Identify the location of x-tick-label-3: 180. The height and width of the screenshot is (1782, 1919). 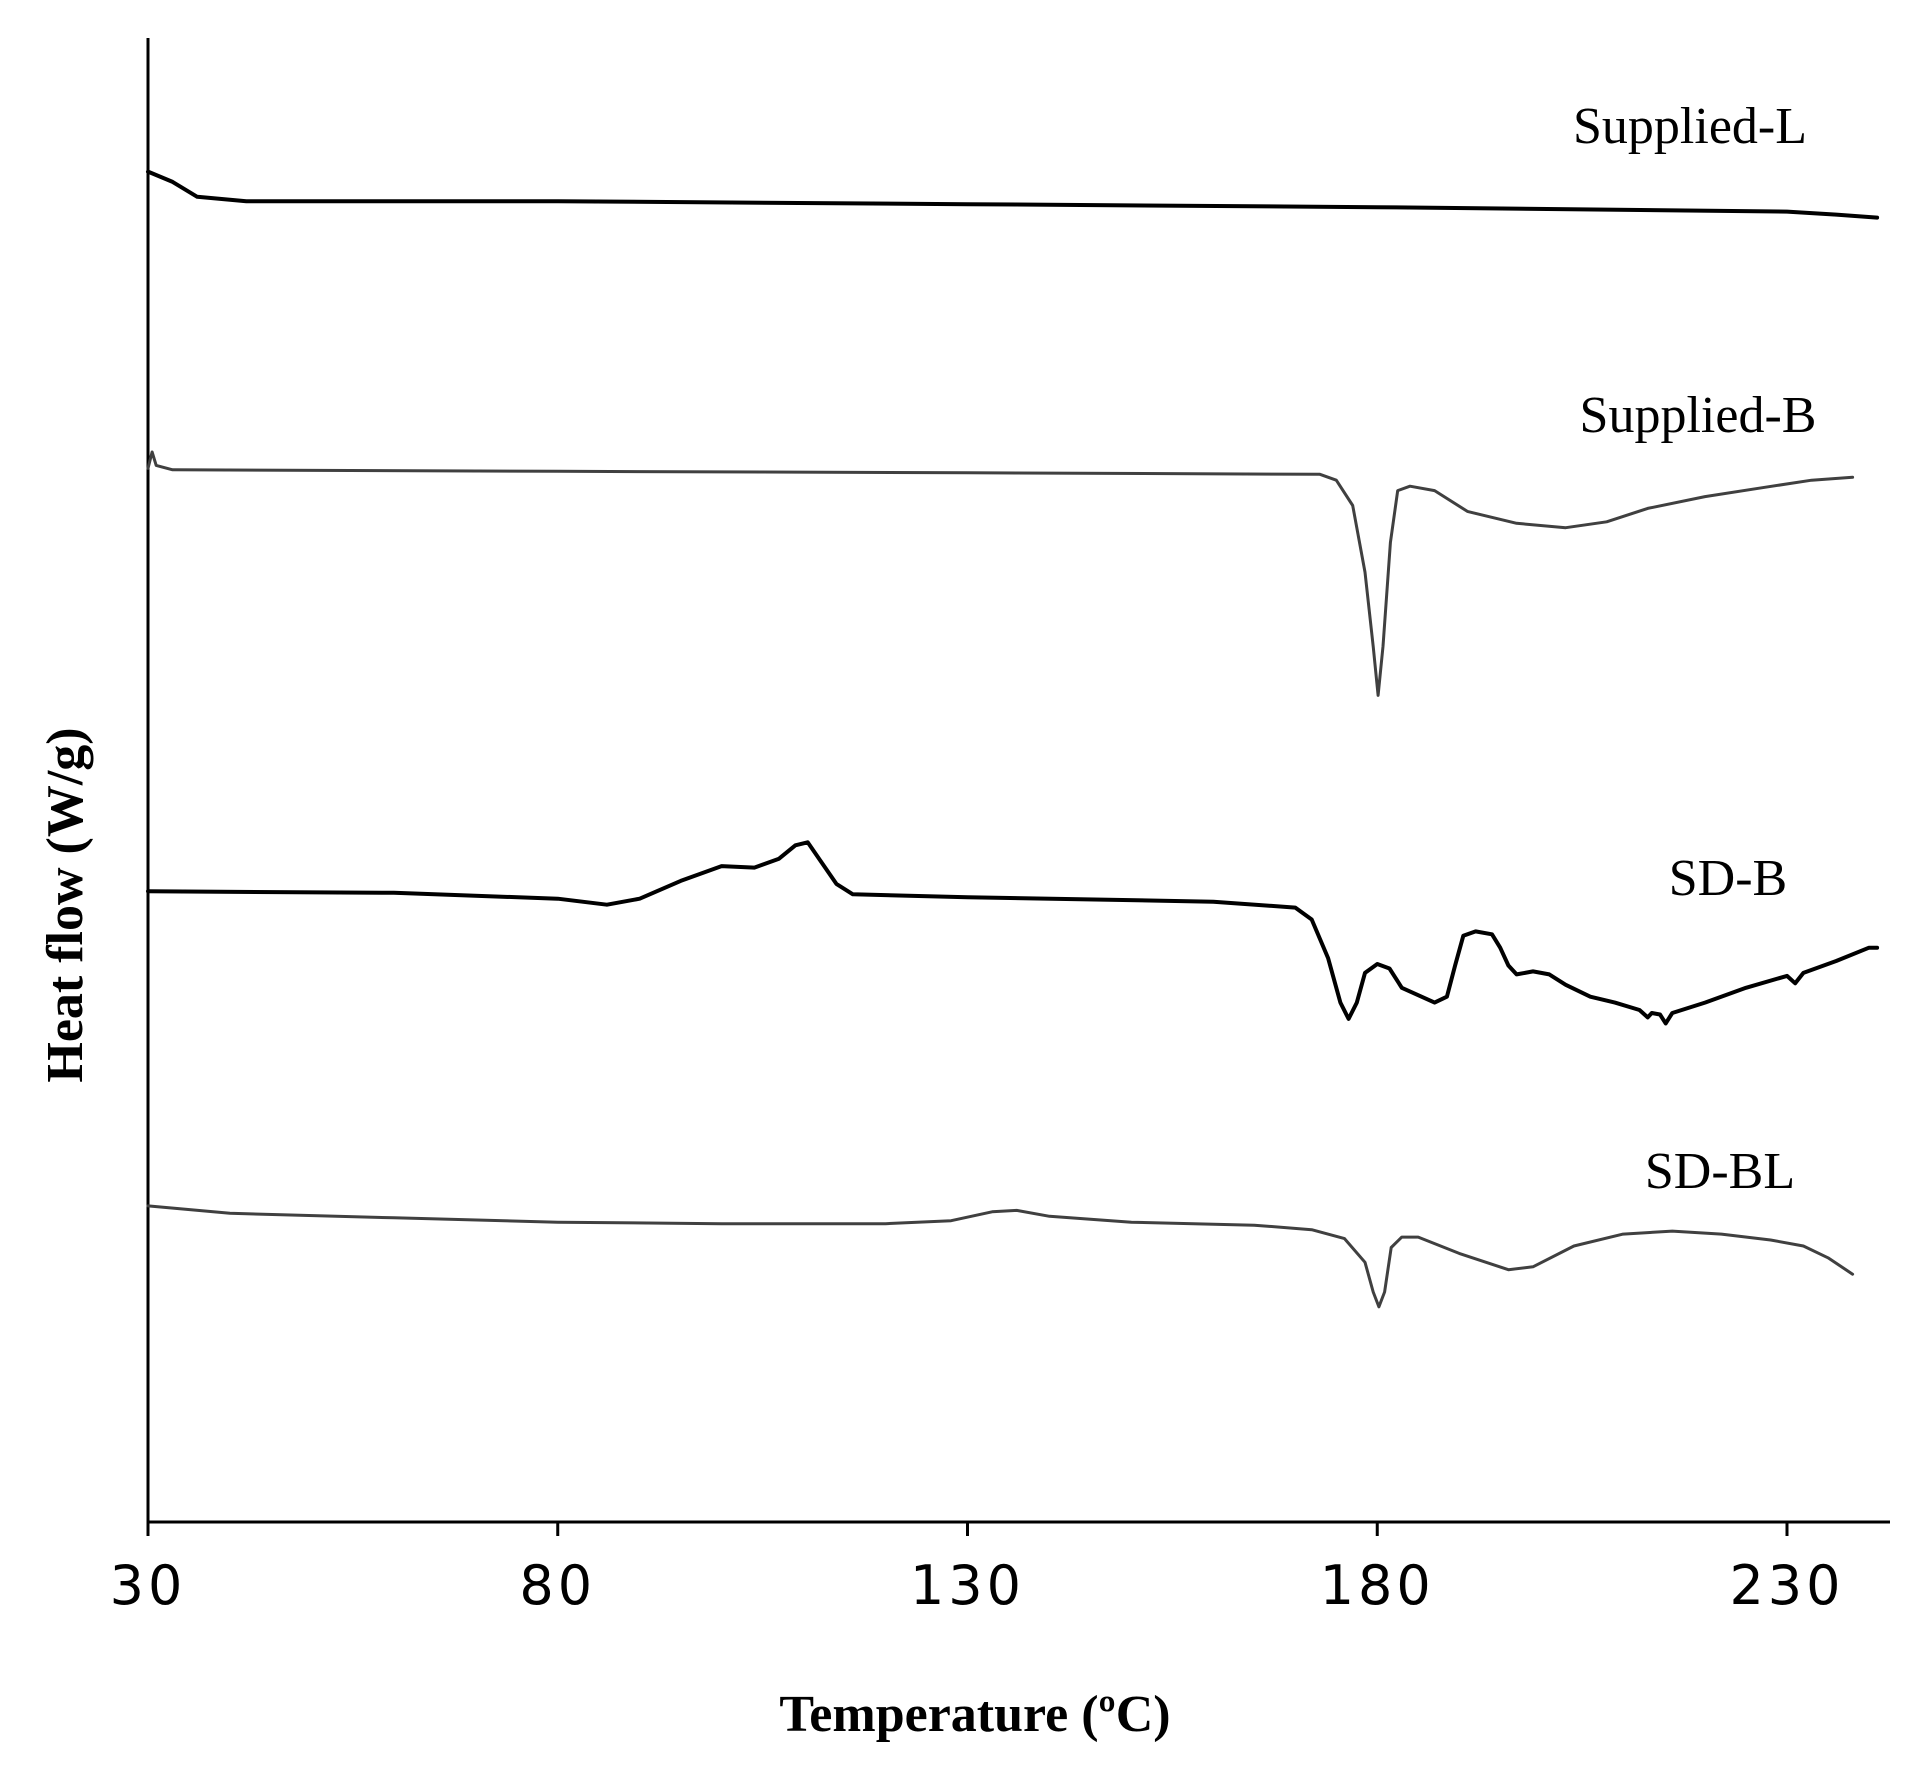
(1377, 1585).